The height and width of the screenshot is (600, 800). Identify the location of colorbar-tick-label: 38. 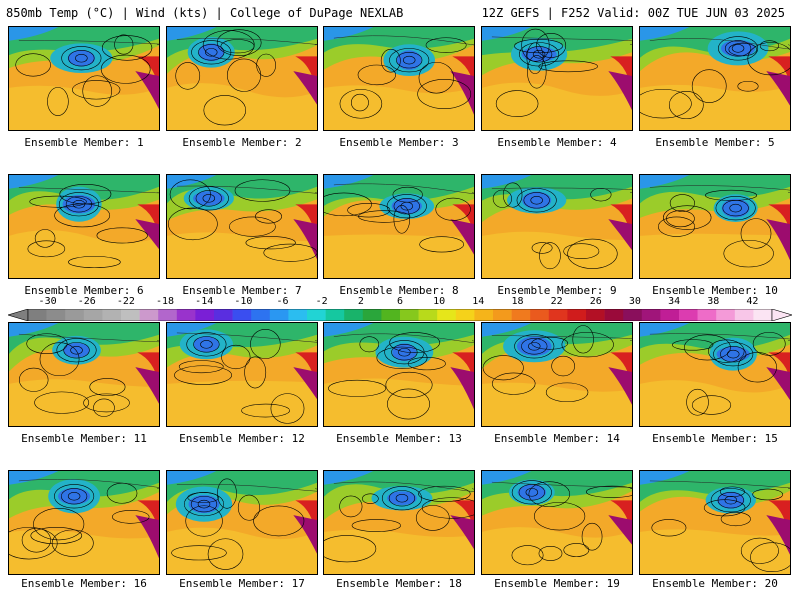
(713, 301).